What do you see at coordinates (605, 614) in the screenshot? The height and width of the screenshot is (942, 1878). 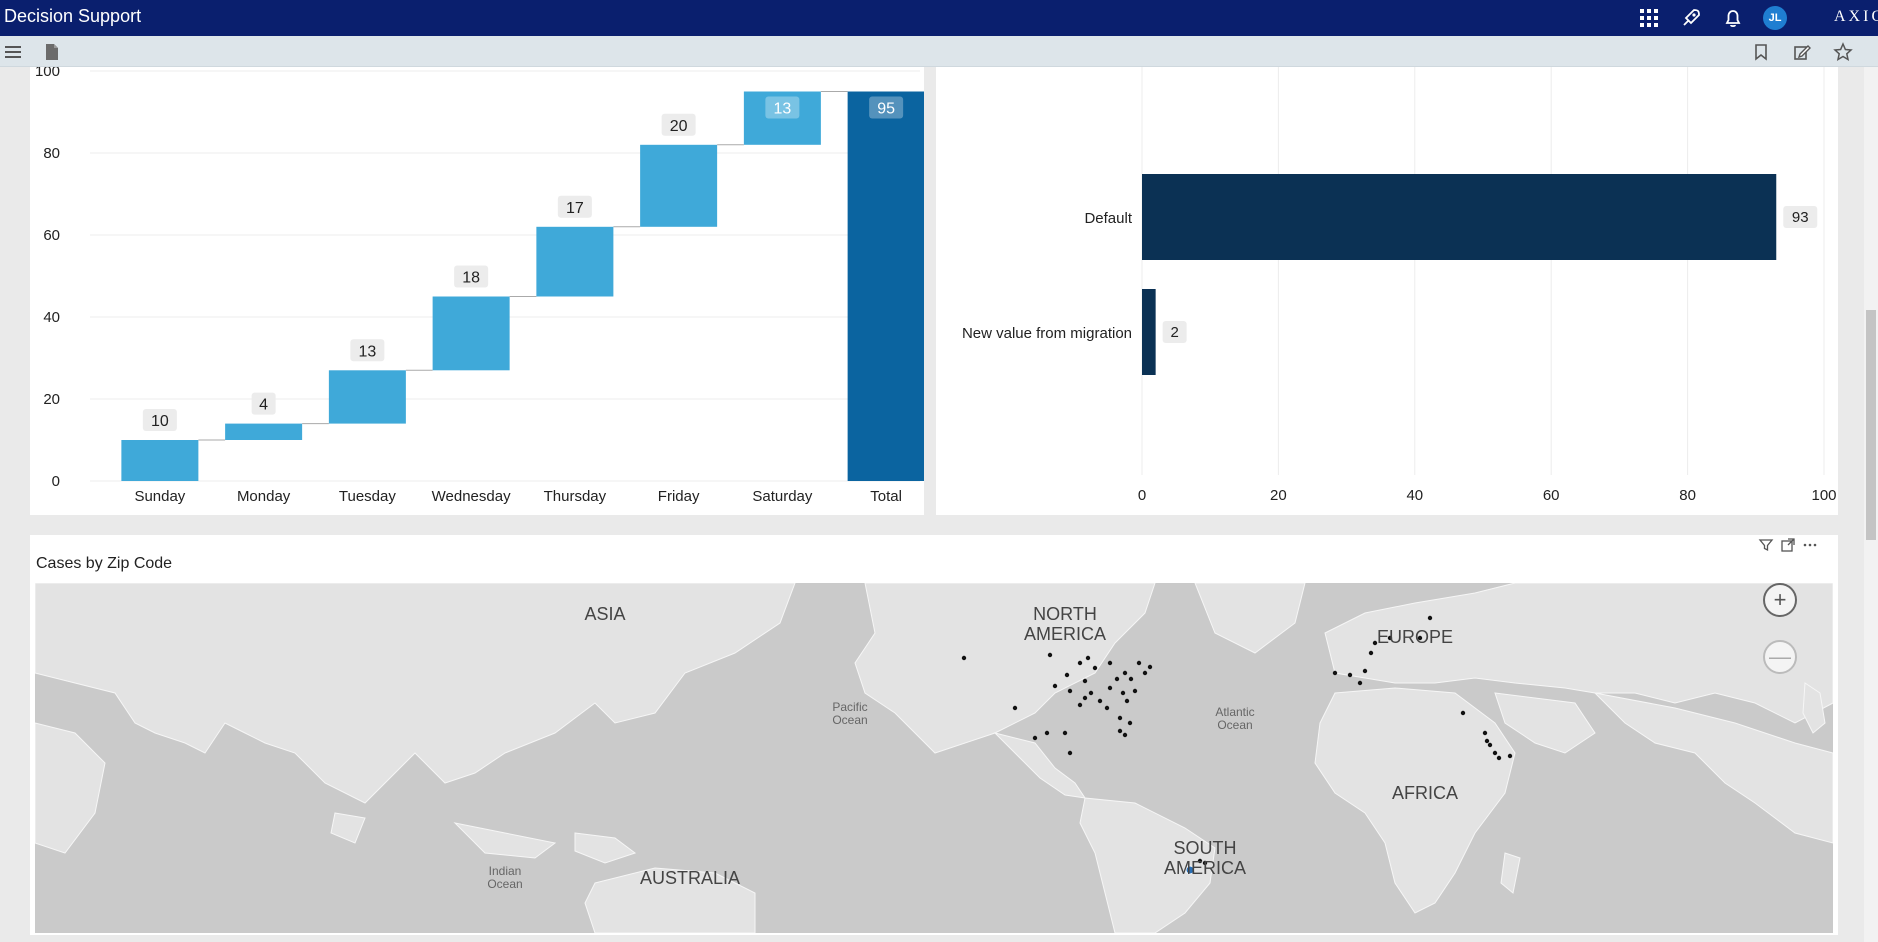 I see `continent-label: ASIA` at bounding box center [605, 614].